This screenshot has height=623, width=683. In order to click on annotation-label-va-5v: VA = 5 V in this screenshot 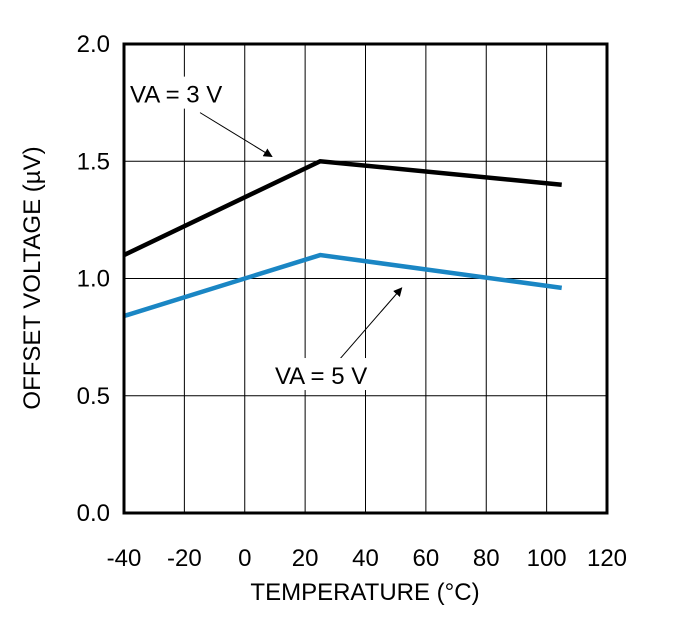, I will do `click(321, 376)`.